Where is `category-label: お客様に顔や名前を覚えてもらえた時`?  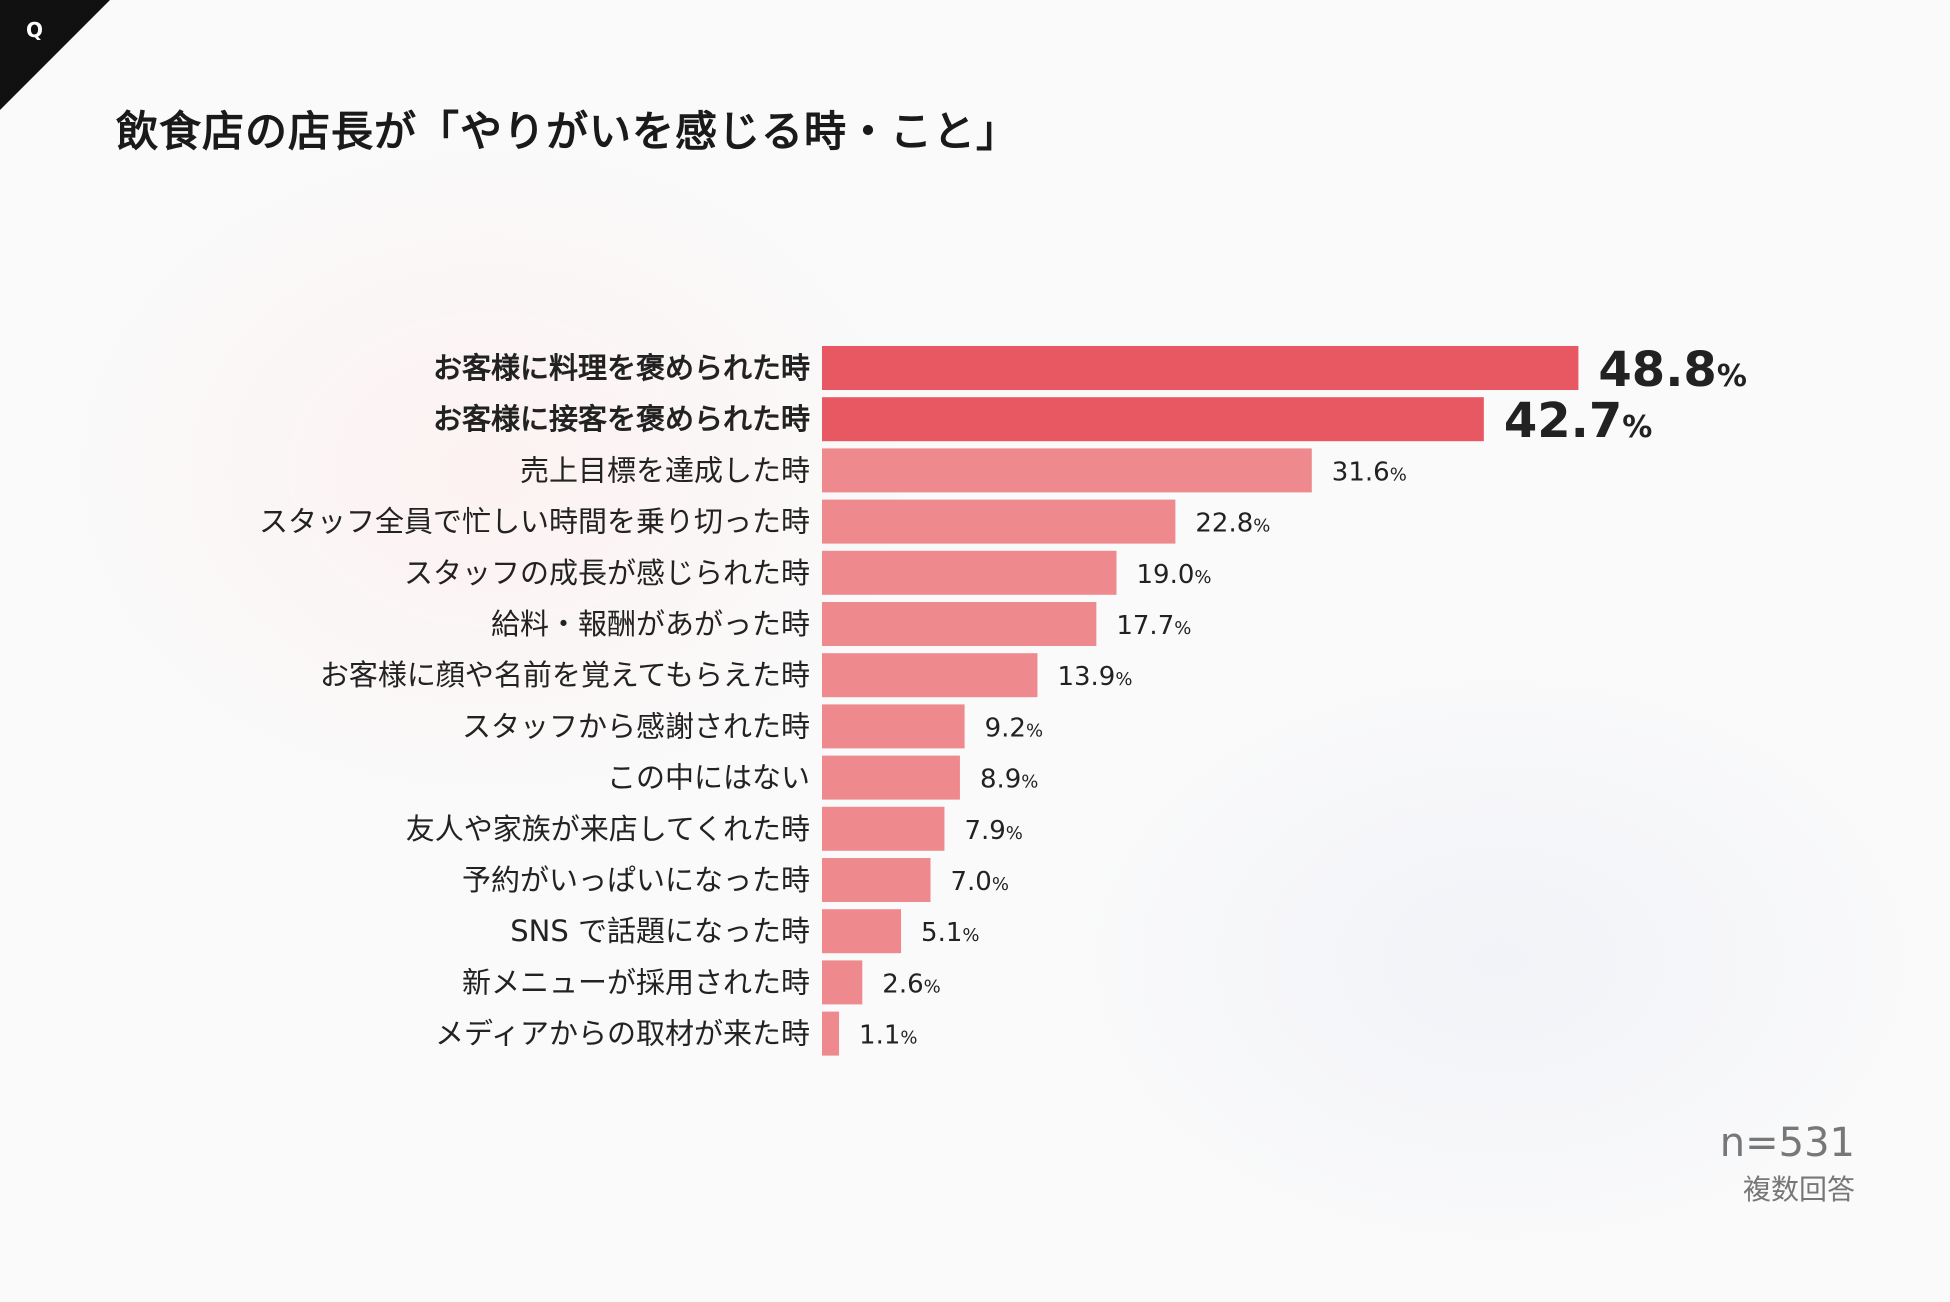
category-label: お客様に顔や名前を覚えてもらえた時 is located at coordinates (565, 675).